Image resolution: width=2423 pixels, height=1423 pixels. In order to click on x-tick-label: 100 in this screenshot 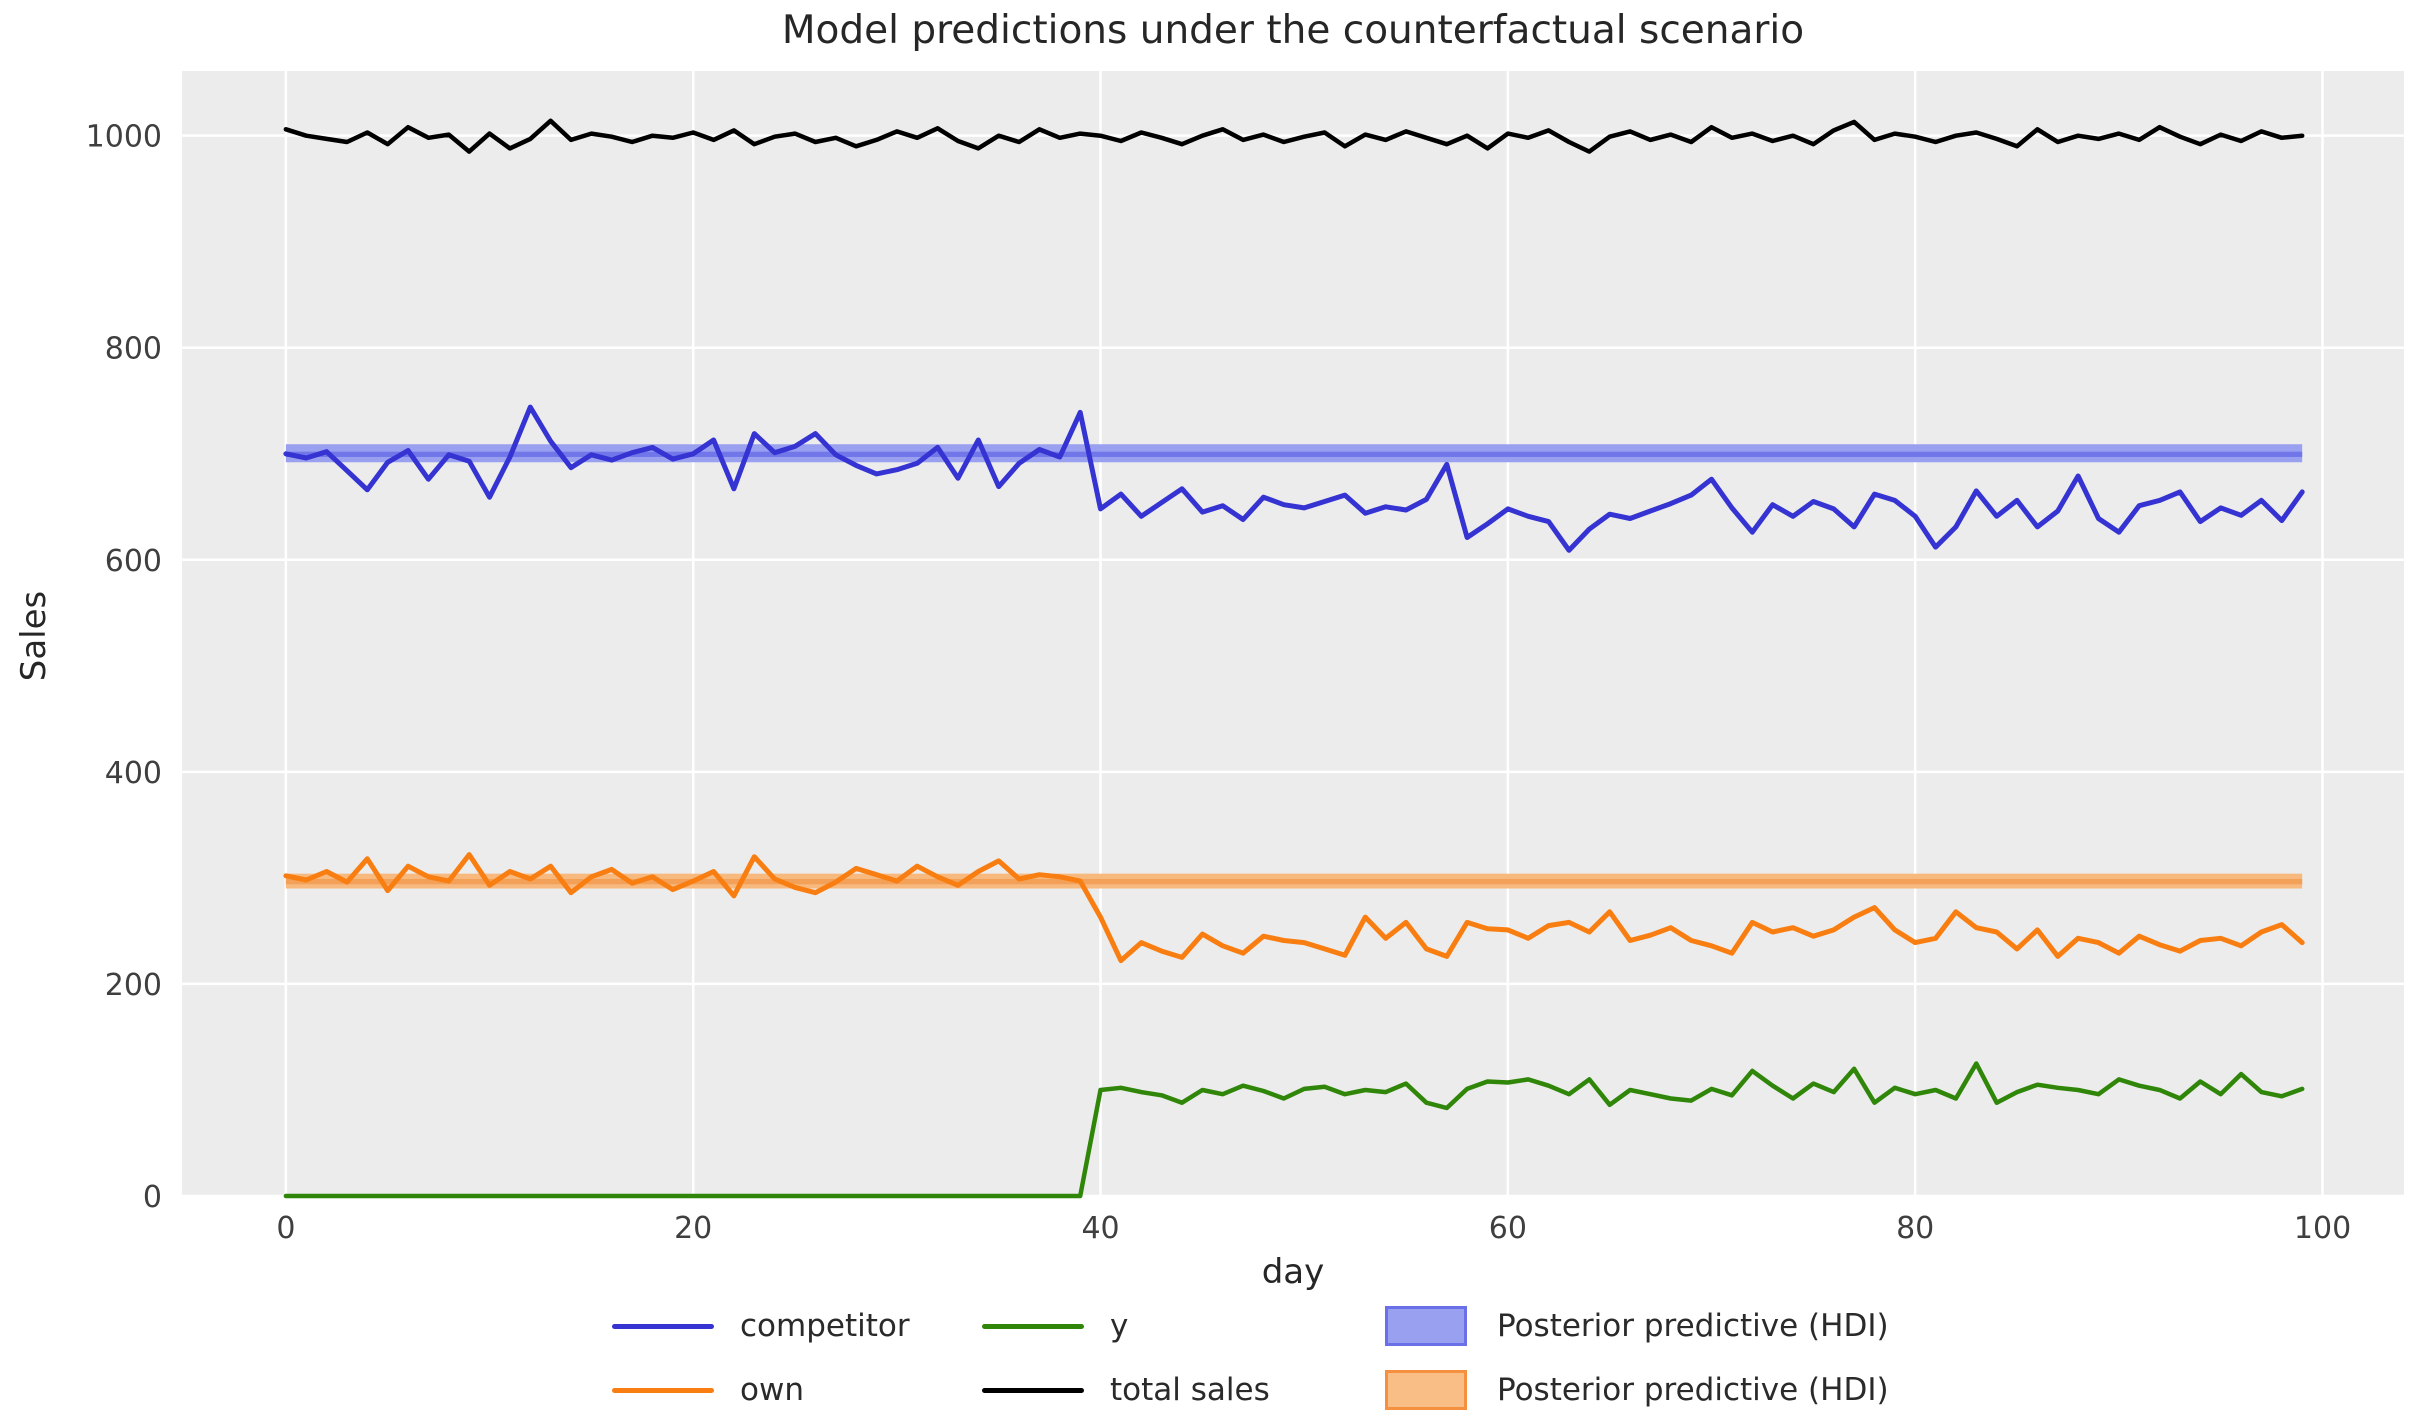, I will do `click(2322, 1228)`.